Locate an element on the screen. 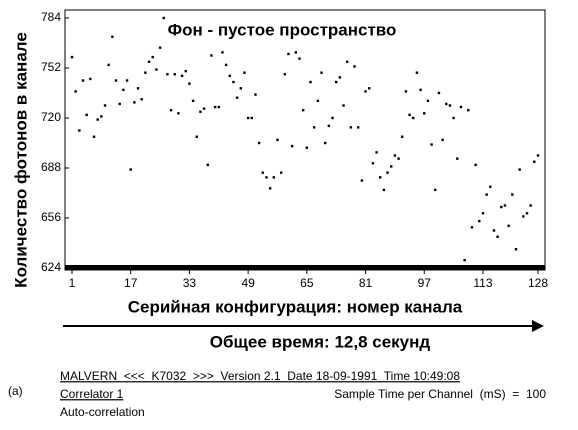 The image size is (578, 430). y-tick-label: 720 is located at coordinates (51, 117).